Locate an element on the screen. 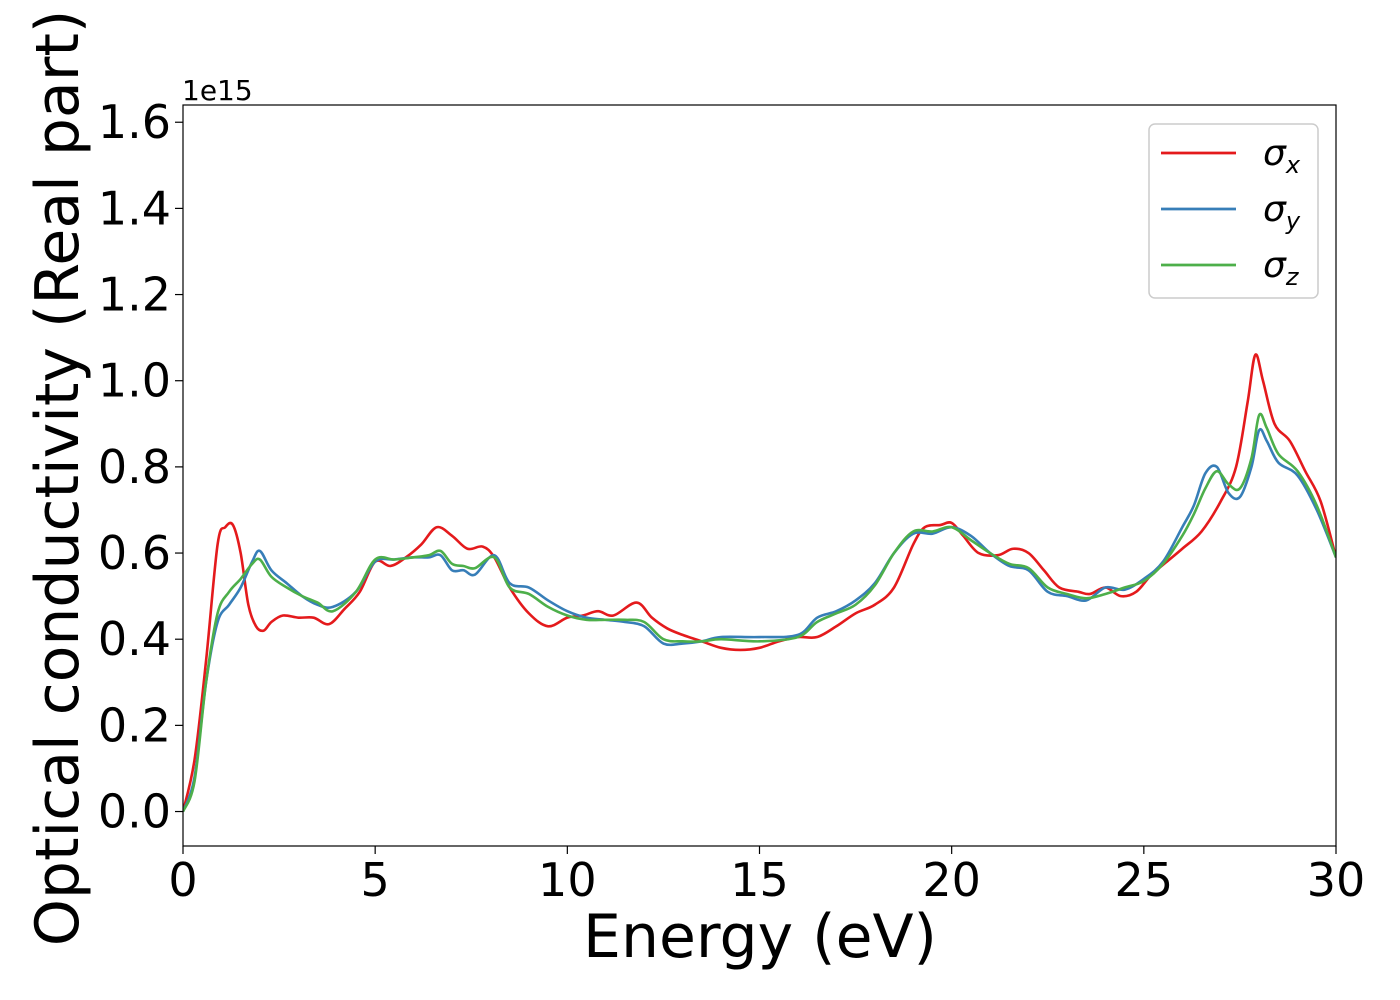 Image resolution: width=1400 pixels, height=1000 pixels. legend-subscript: y is located at coordinates (1293, 221).